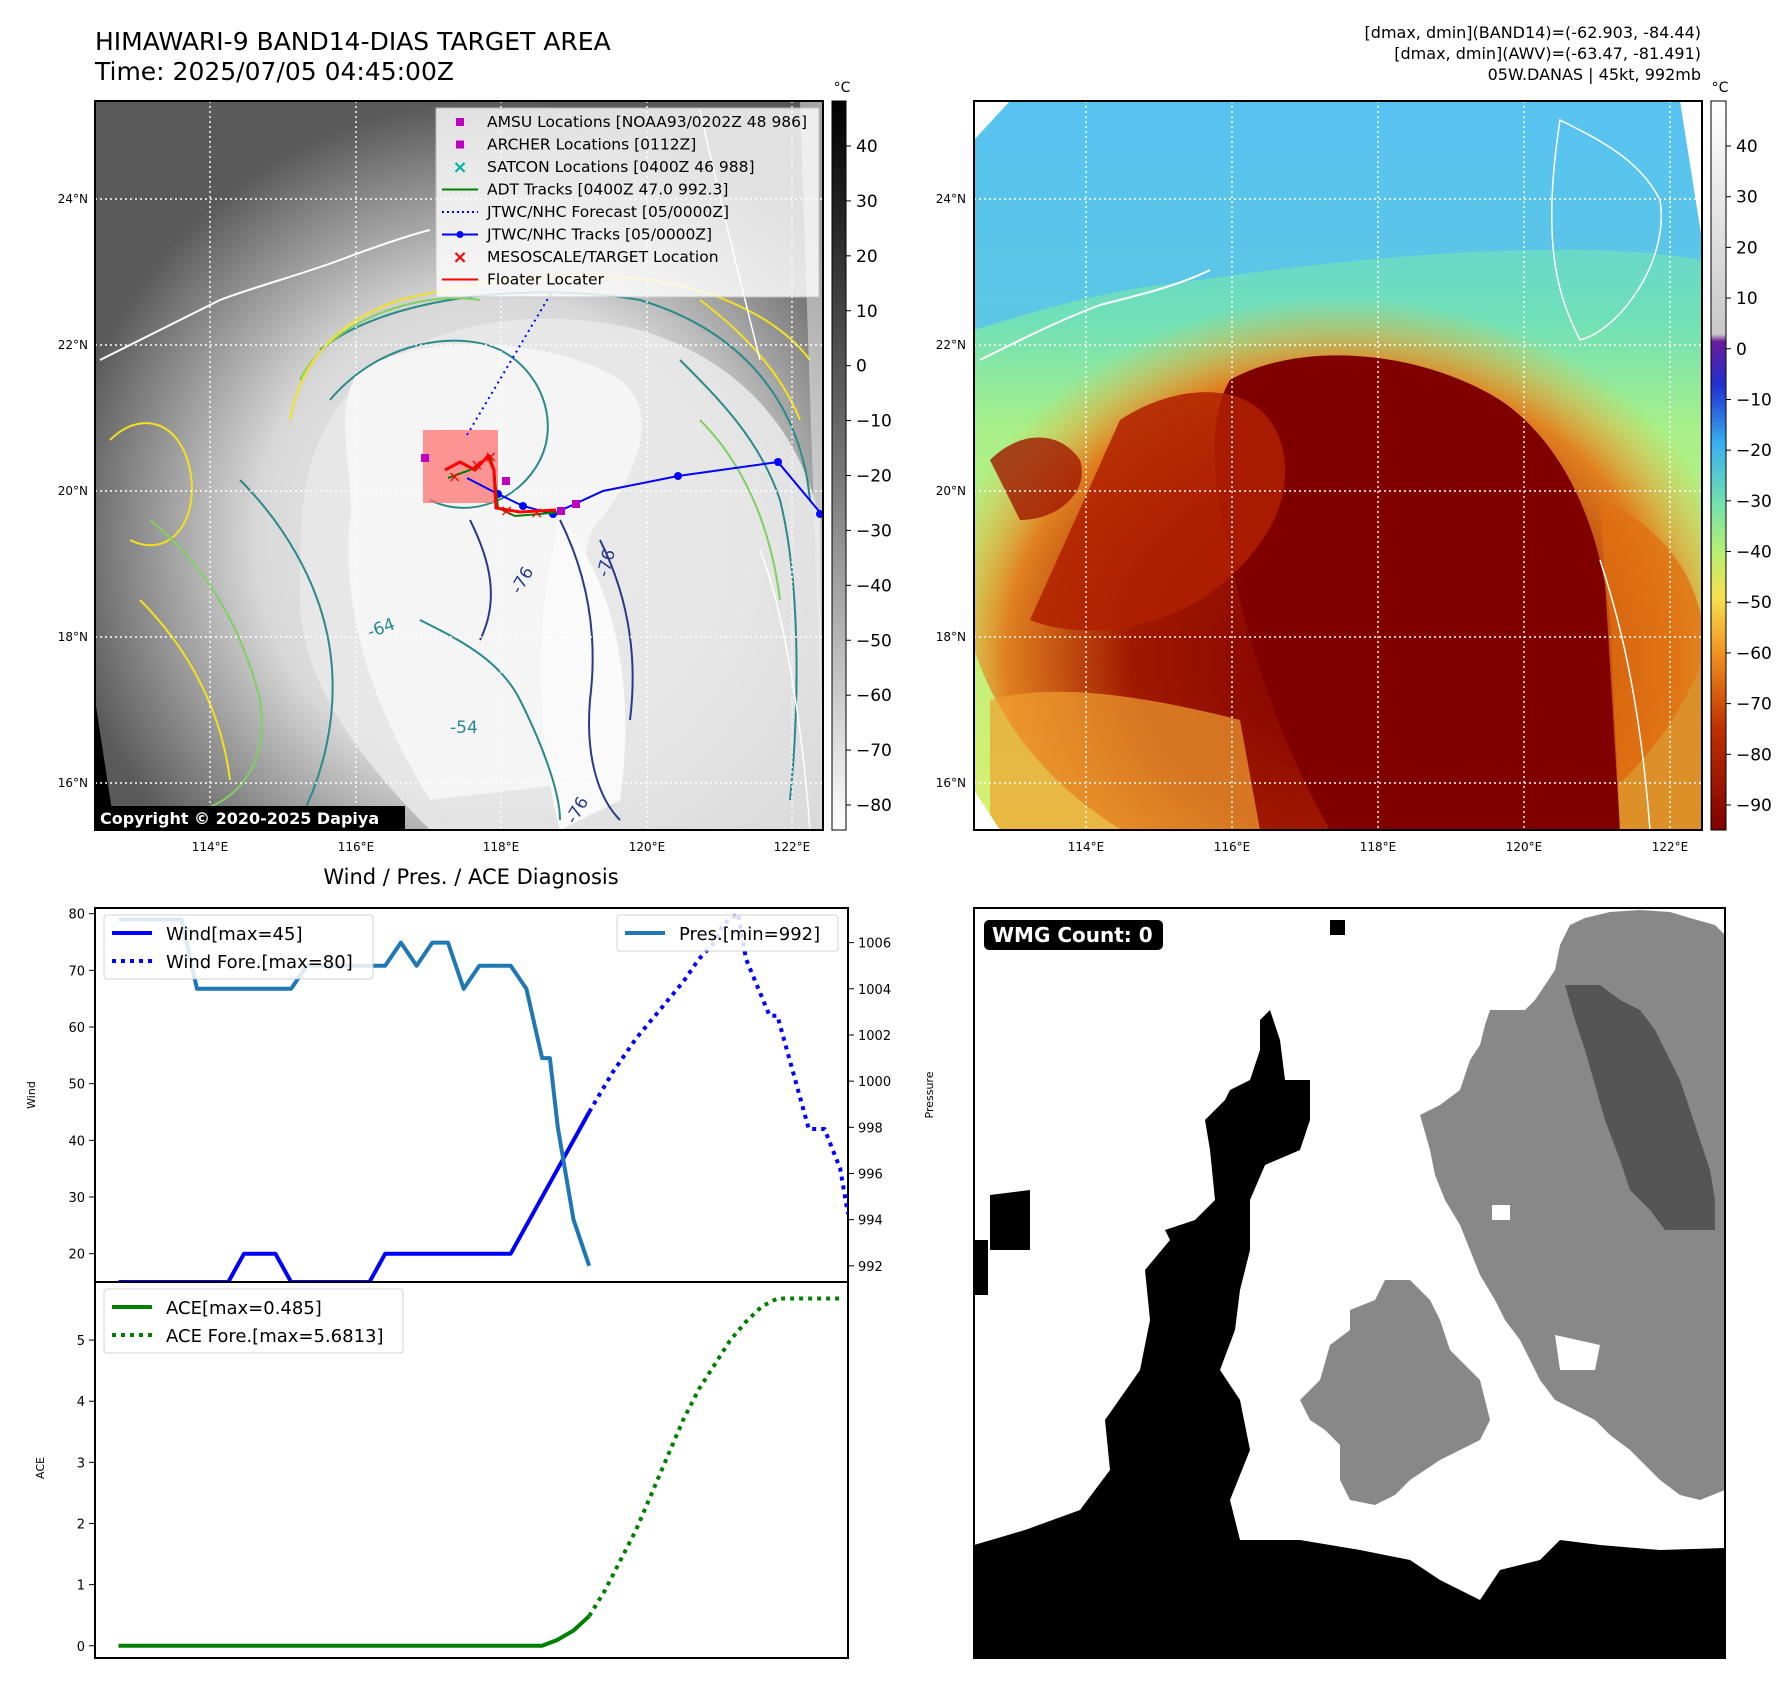  What do you see at coordinates (546, 280) in the screenshot?
I see `legend-label: Floater Locater` at bounding box center [546, 280].